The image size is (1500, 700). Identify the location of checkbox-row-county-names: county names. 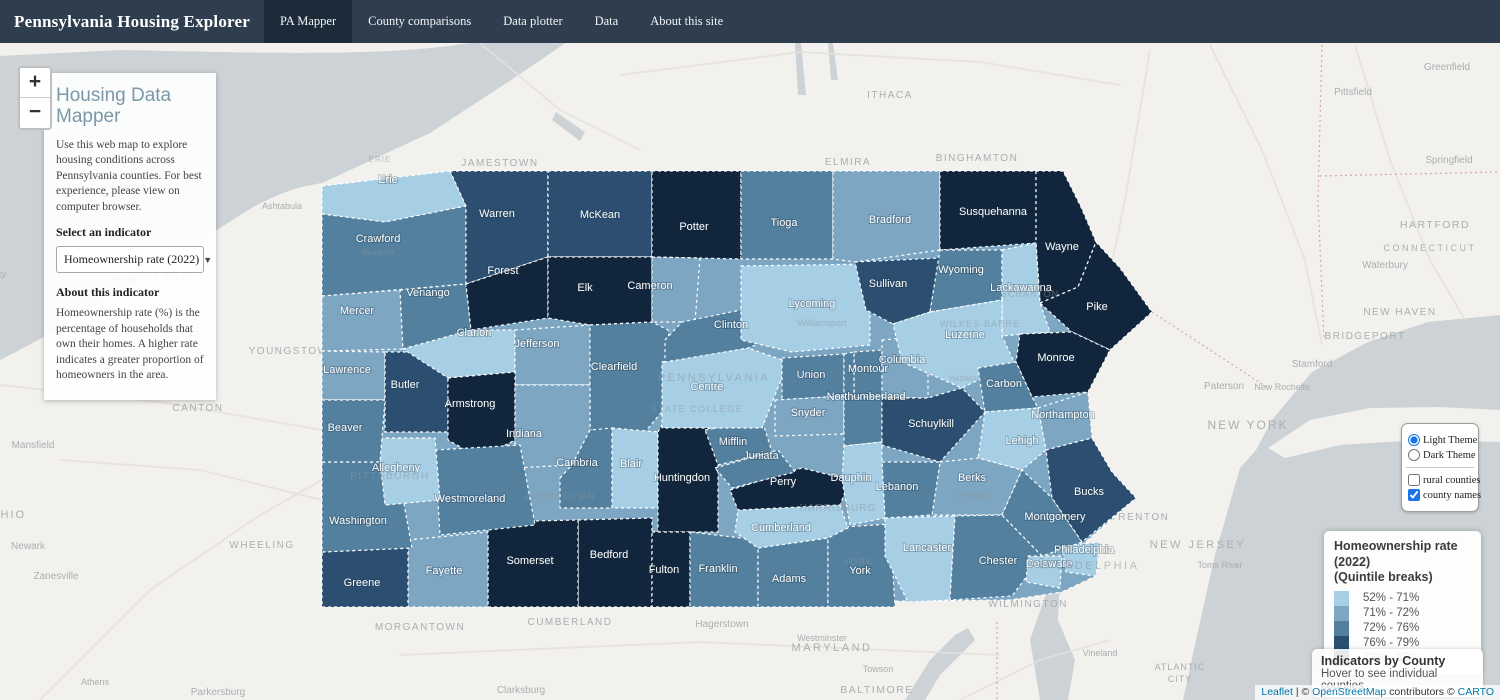
(1444, 495).